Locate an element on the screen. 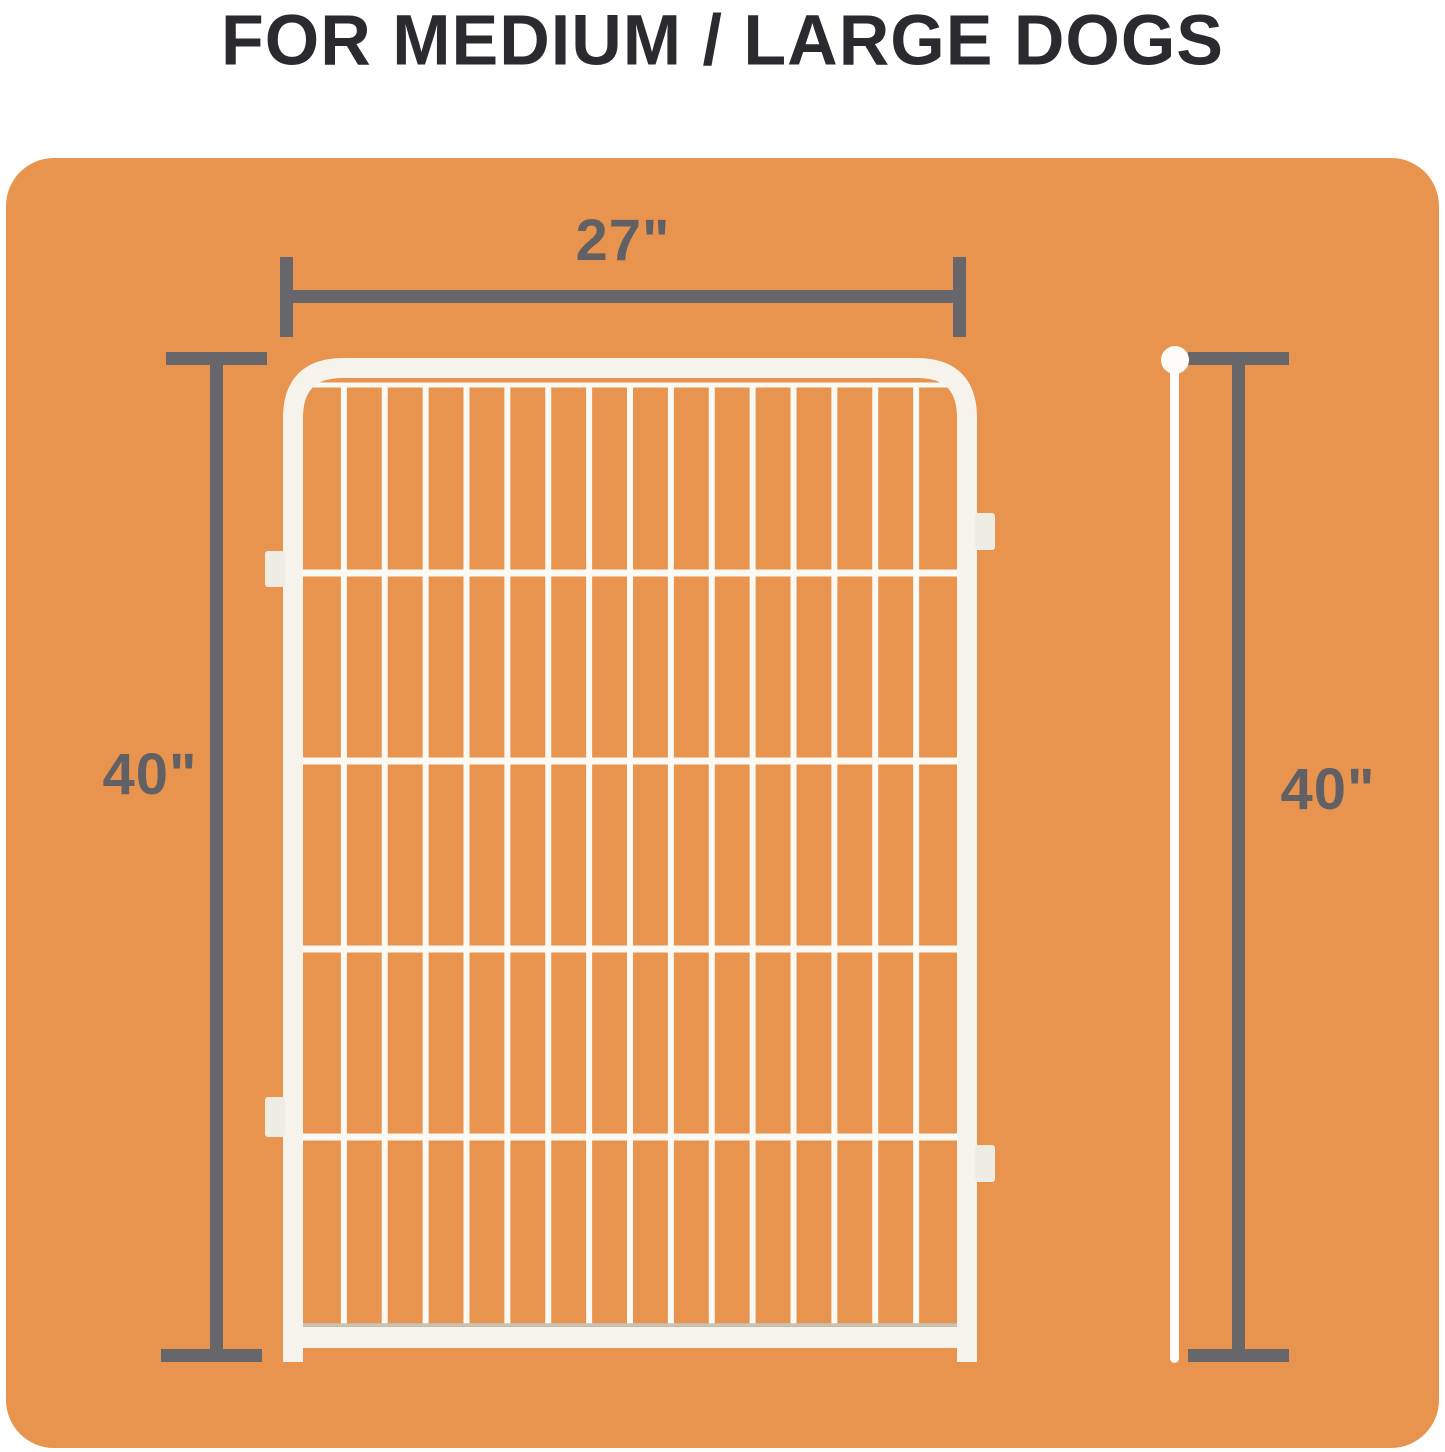  width-dimension-label: 27" is located at coordinates (623, 240).